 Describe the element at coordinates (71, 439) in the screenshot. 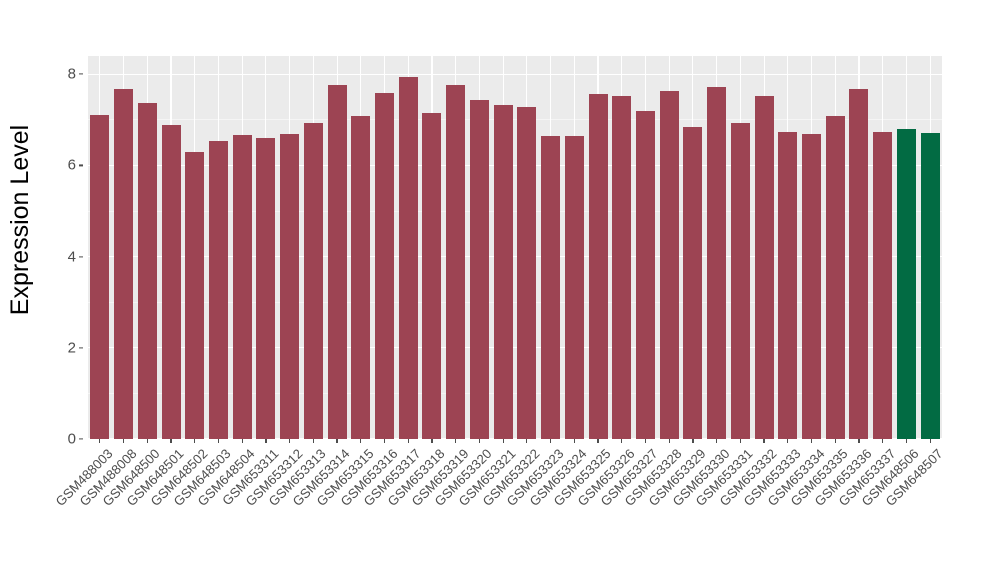

I see `y-tick-label: 0` at that location.